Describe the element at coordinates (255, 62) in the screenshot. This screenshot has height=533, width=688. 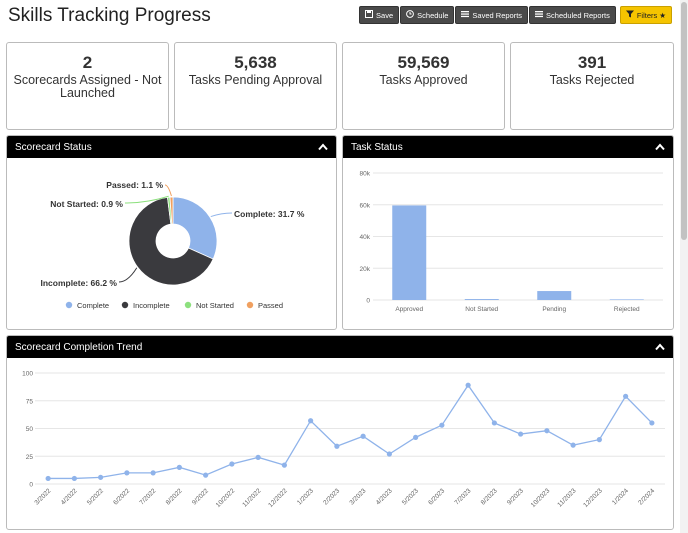
I see `kpi-value: 5,638` at that location.